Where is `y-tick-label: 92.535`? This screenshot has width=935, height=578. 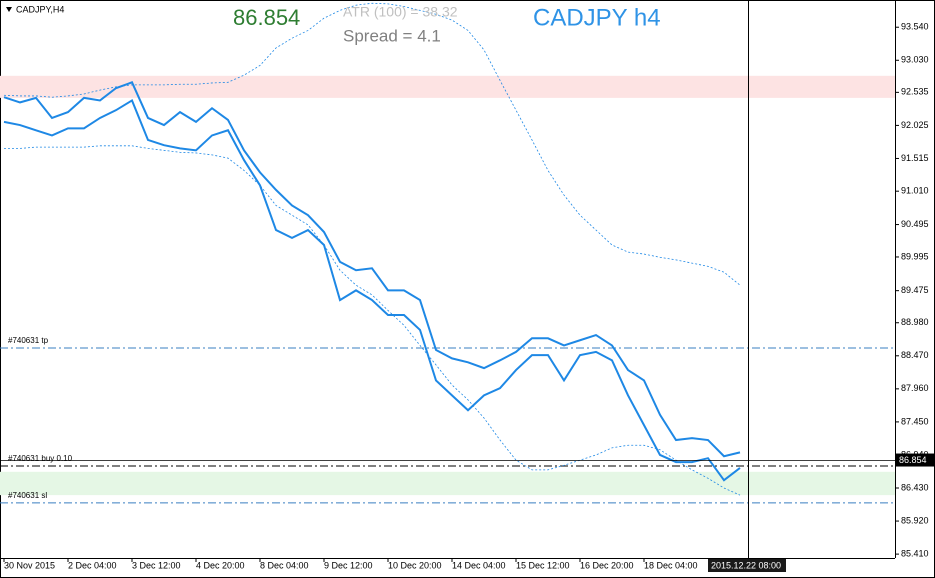
y-tick-label: 92.535 is located at coordinates (915, 92).